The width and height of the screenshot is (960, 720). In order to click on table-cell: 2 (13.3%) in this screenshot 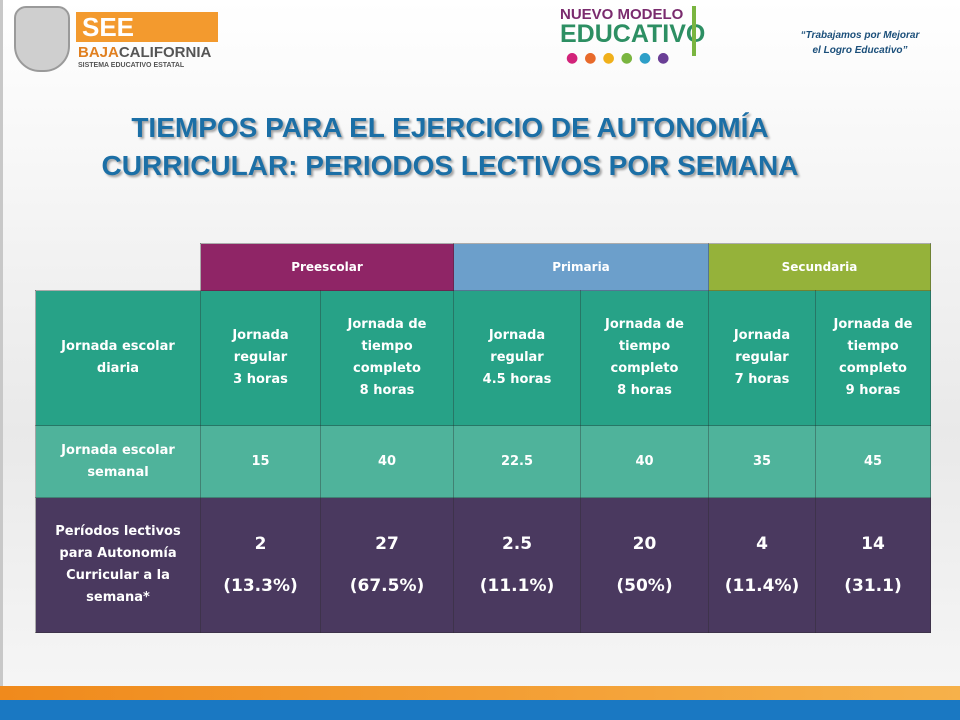, I will do `click(260, 565)`.